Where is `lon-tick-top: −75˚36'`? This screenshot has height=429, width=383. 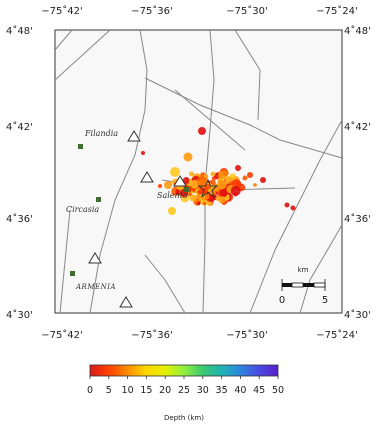 lon-tick-top: −75˚36' is located at coordinates (152, 11).